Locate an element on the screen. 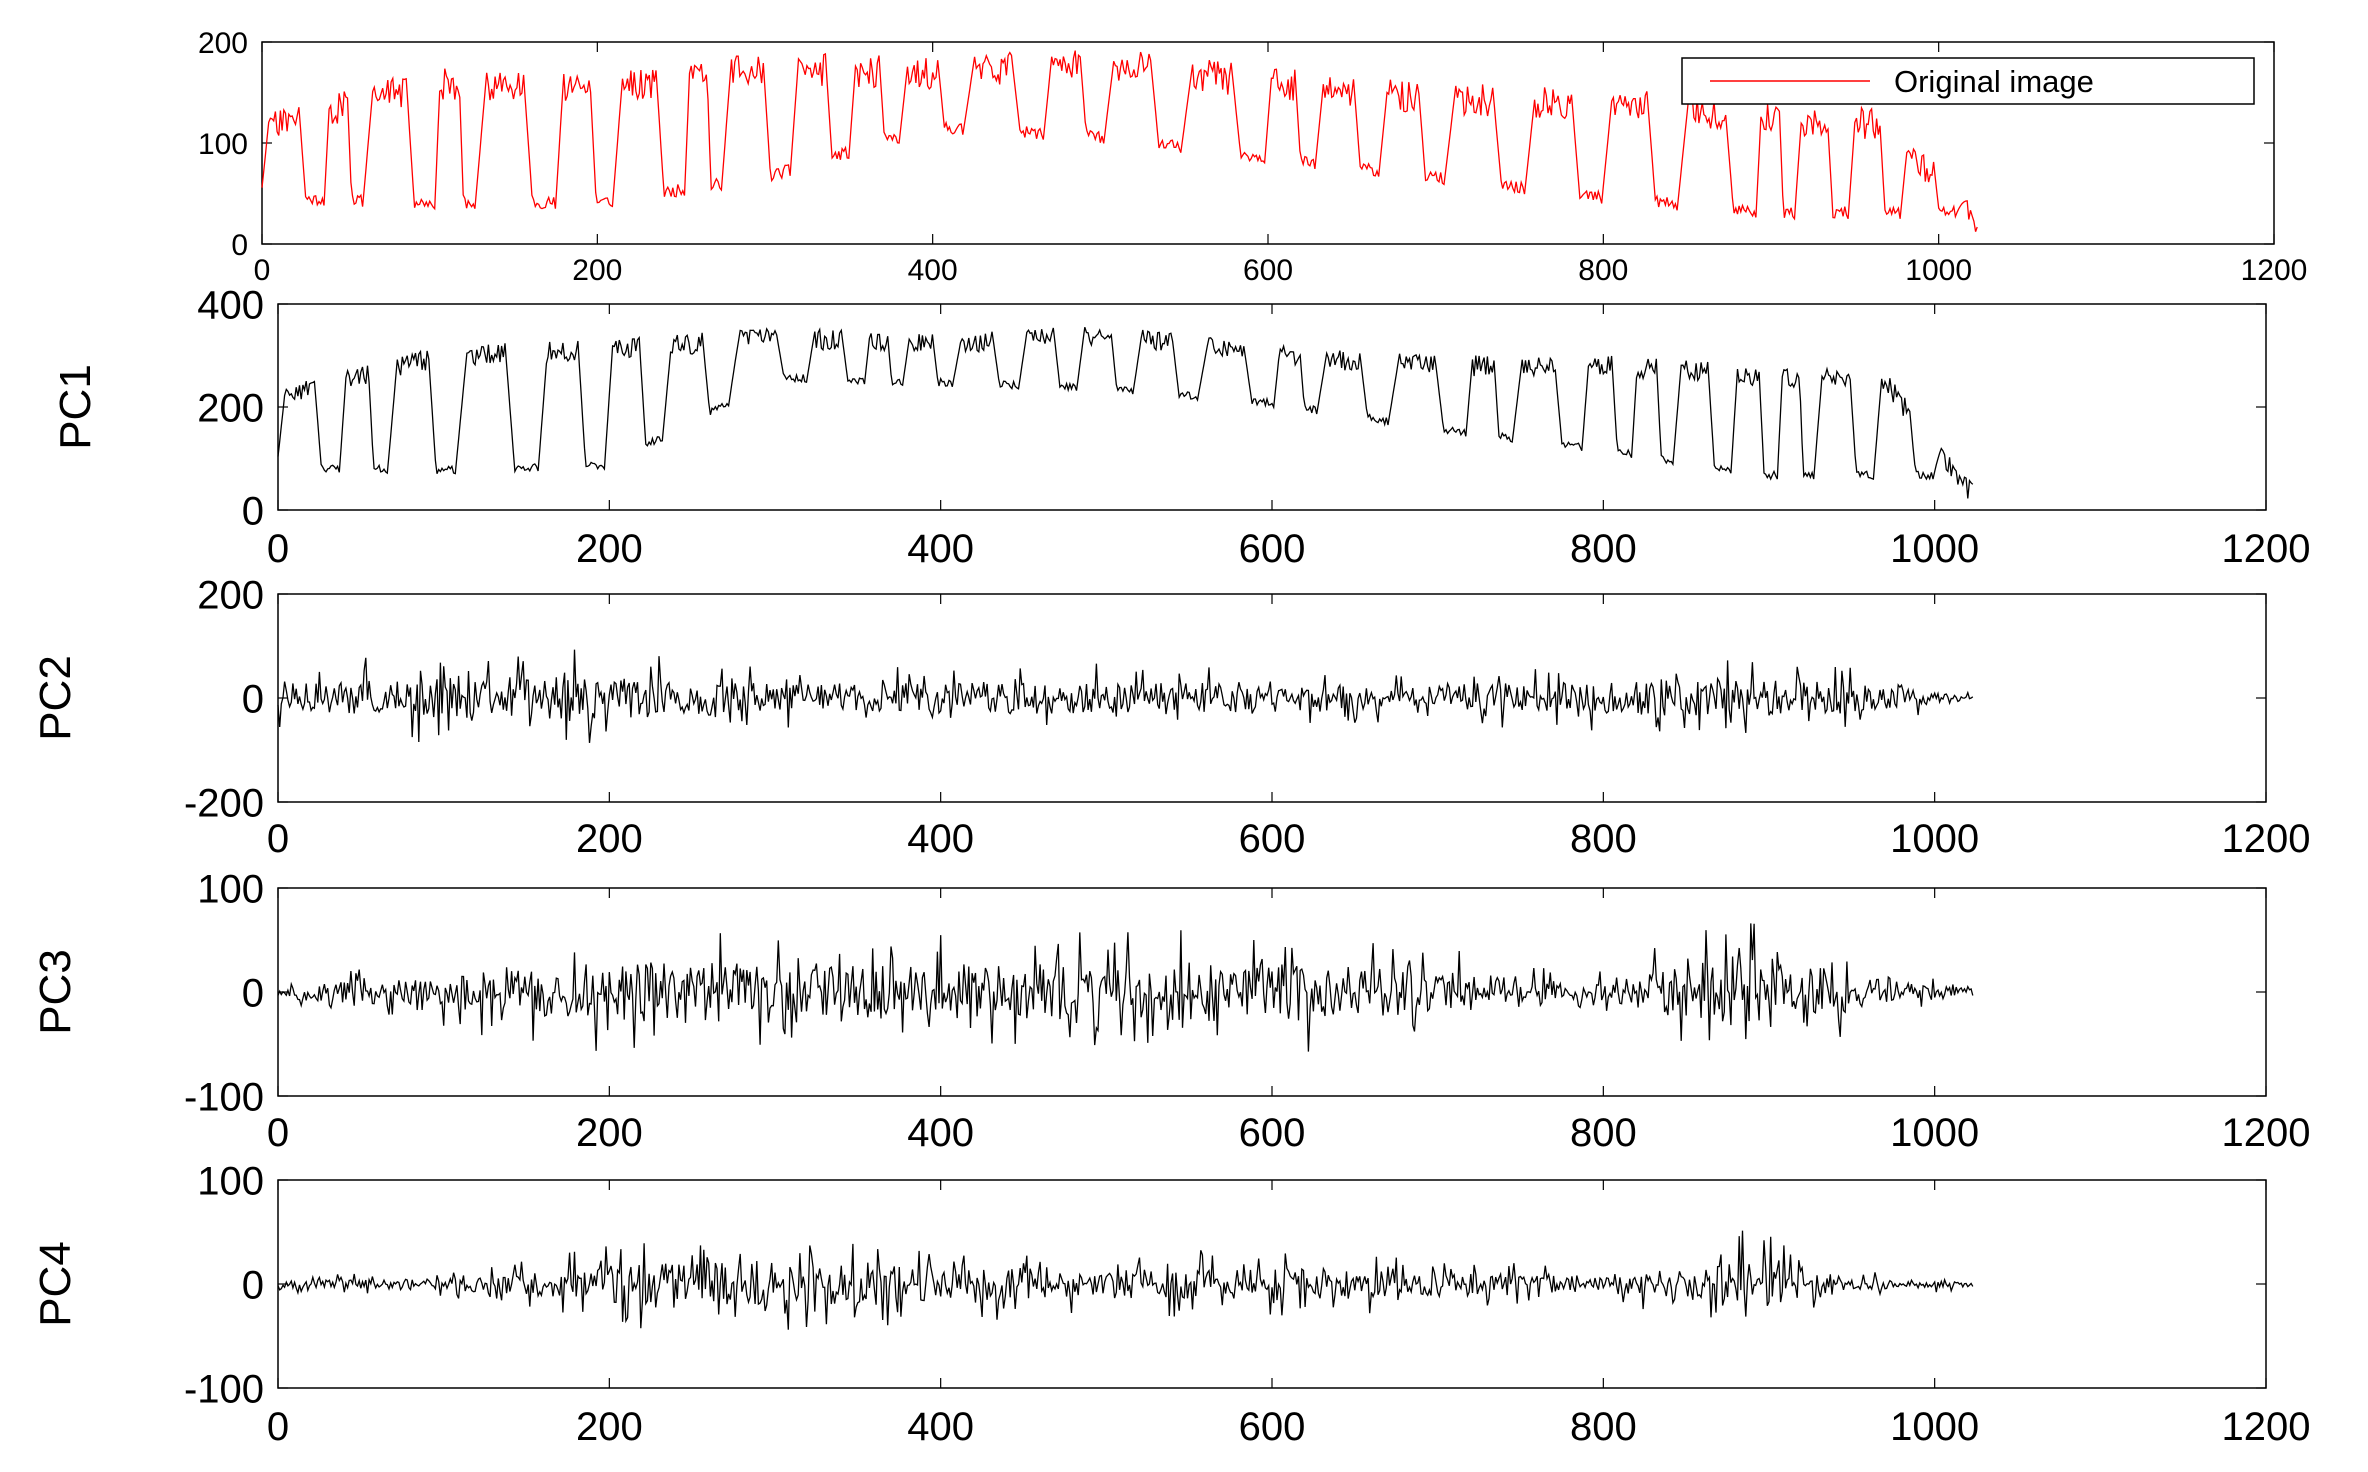 The image size is (2368, 1472). axes-box is located at coordinates (1272, 407).